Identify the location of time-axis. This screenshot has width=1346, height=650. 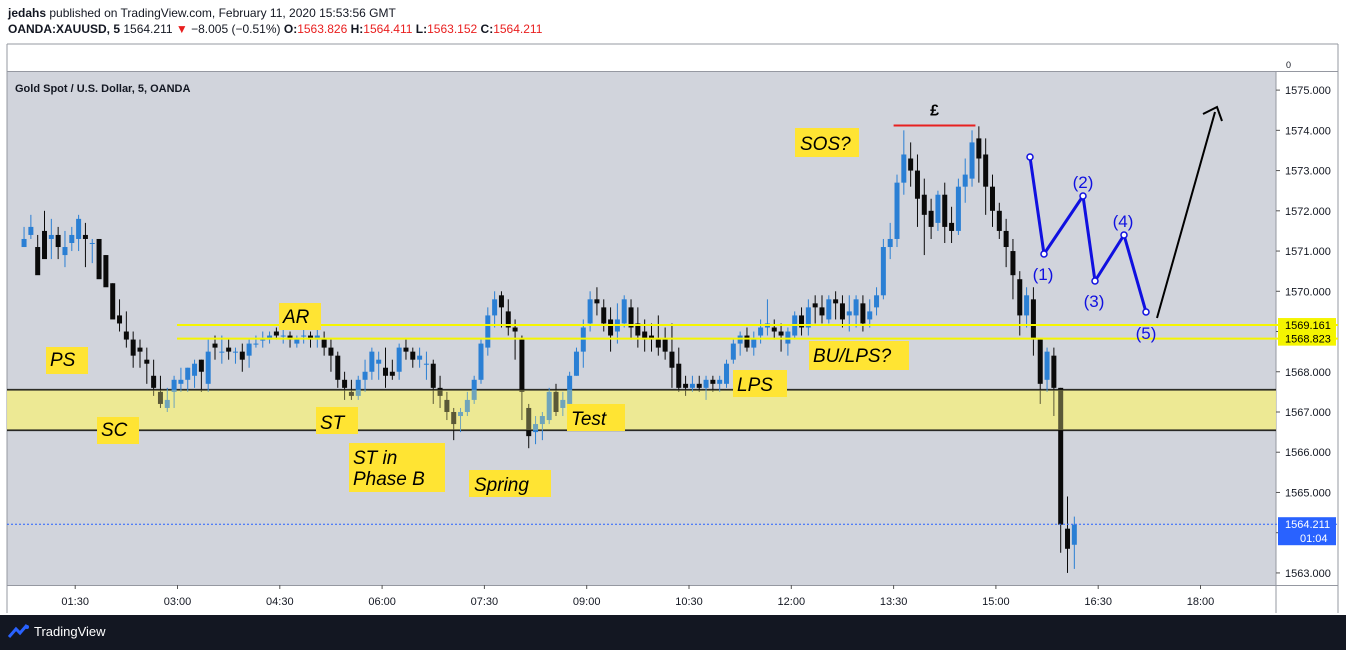
(641, 599).